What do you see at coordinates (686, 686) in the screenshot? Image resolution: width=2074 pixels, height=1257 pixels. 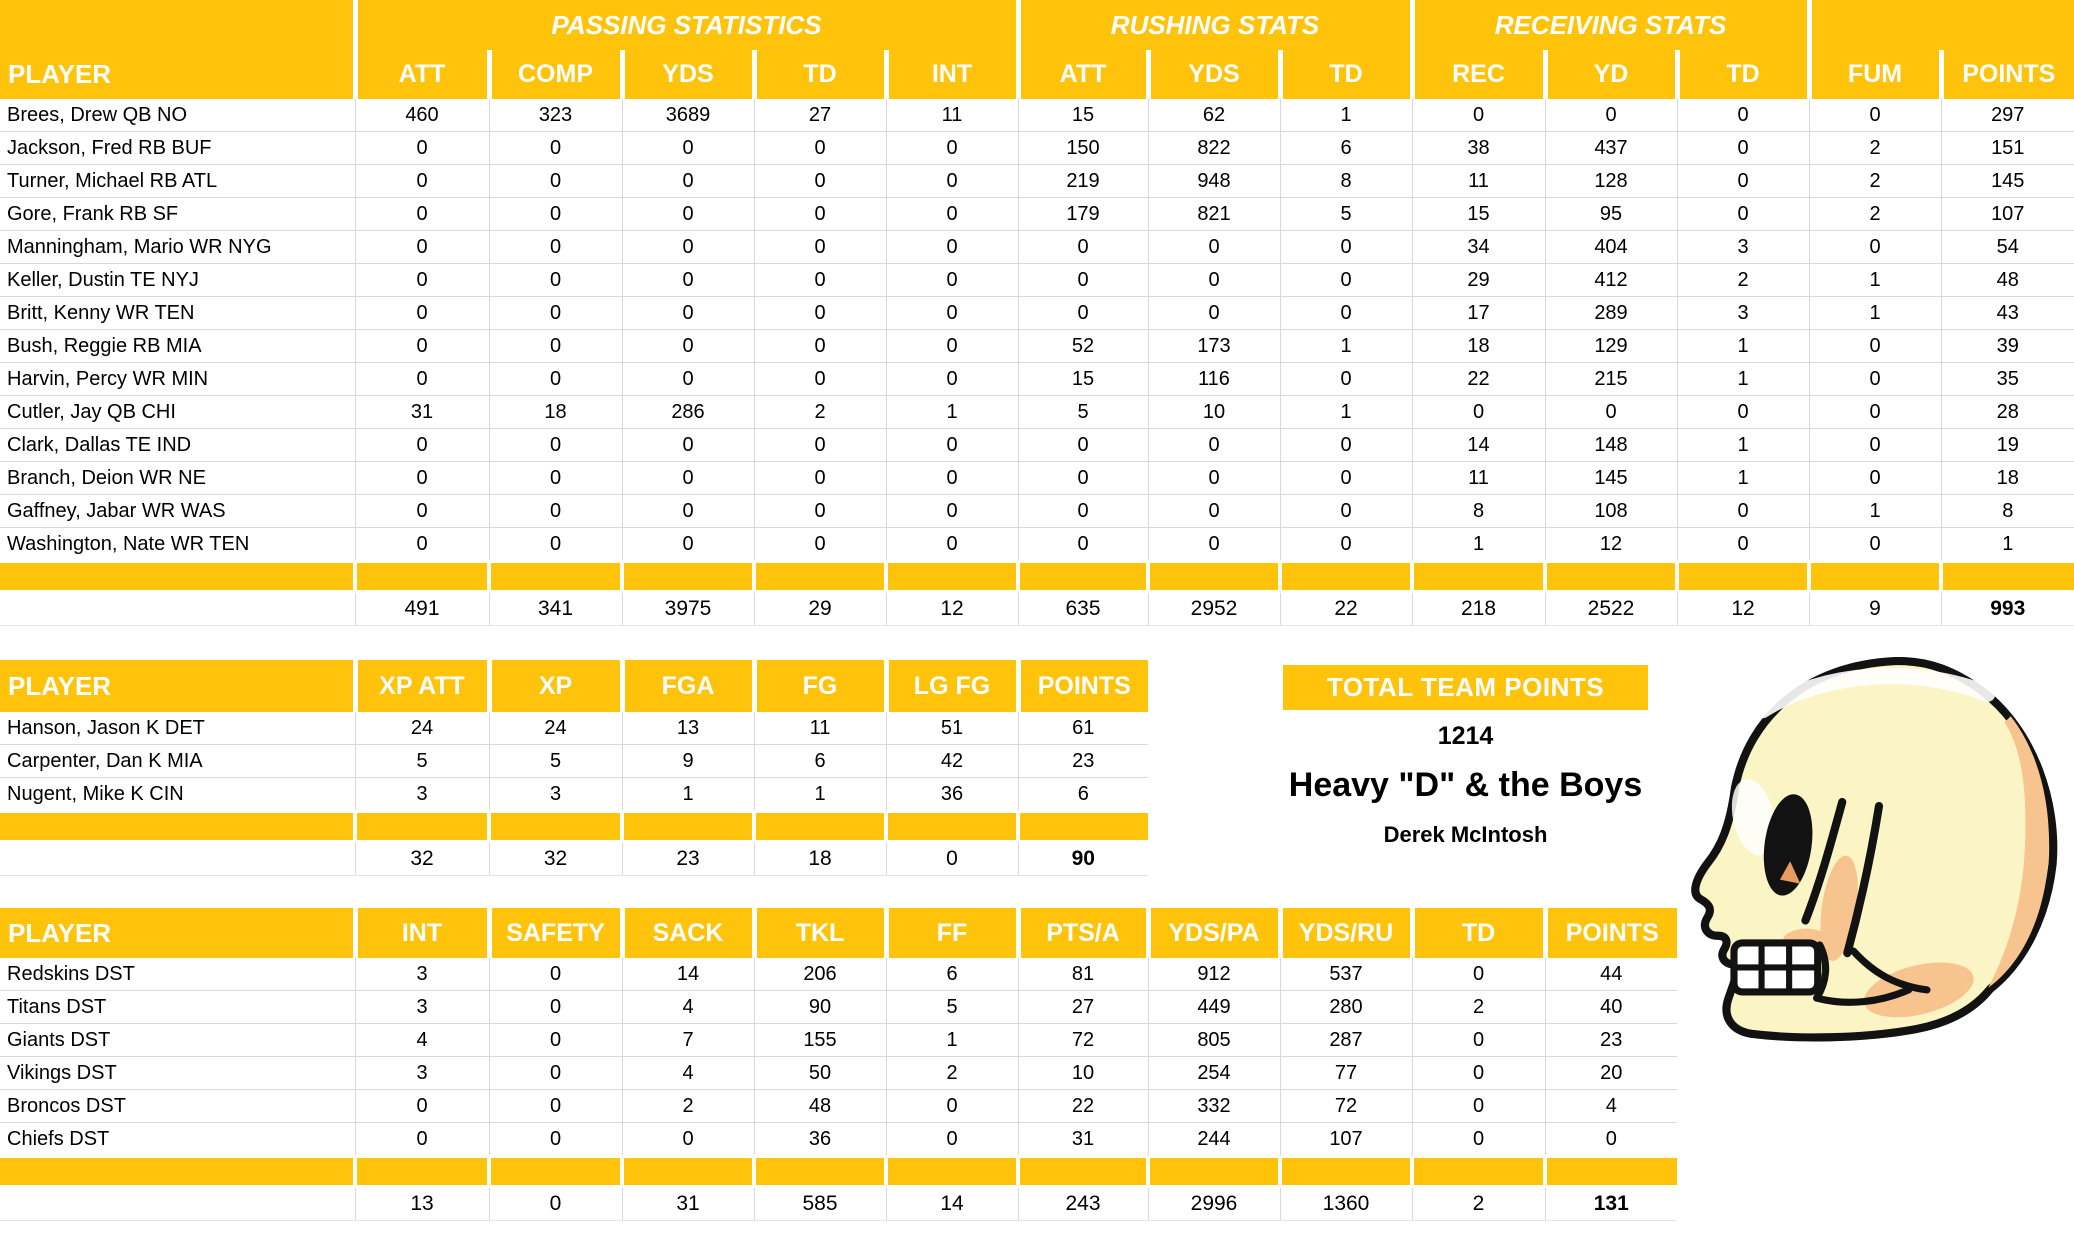 I see `column-header-fga: FGA` at bounding box center [686, 686].